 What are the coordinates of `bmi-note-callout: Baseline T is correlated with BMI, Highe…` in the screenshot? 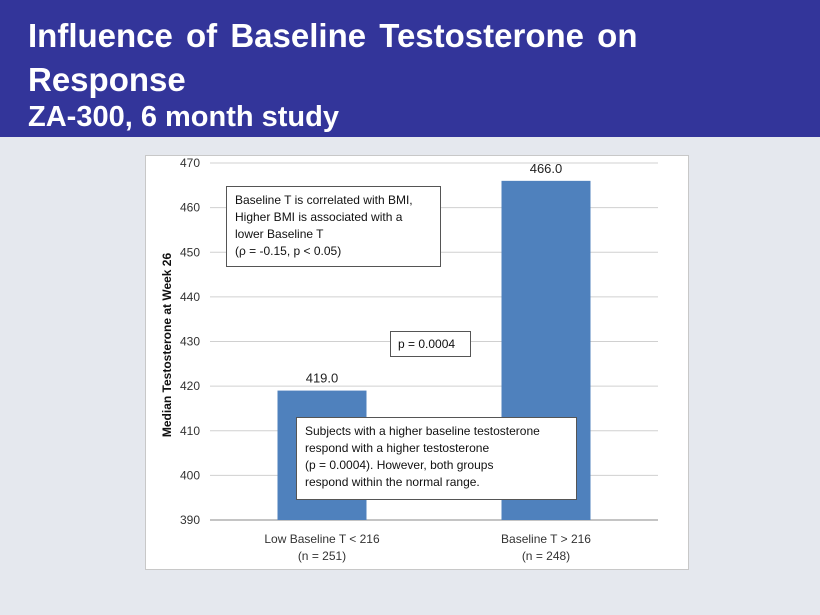 It's located at (333, 226).